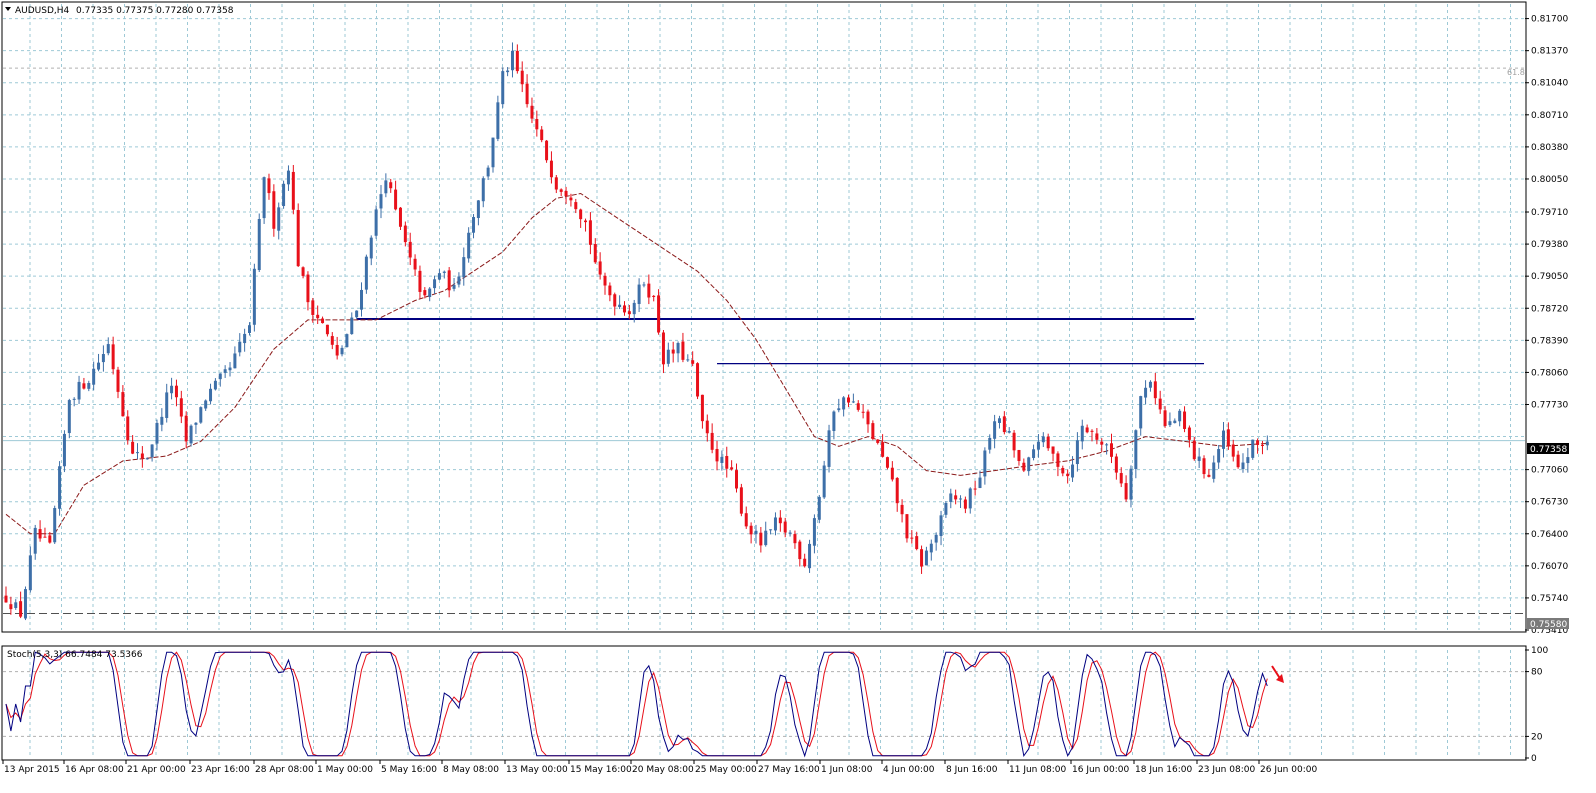 This screenshot has height=793, width=1596. Describe the element at coordinates (471, 770) in the screenshot. I see `time-tick-label: 8 May 08:00` at that location.